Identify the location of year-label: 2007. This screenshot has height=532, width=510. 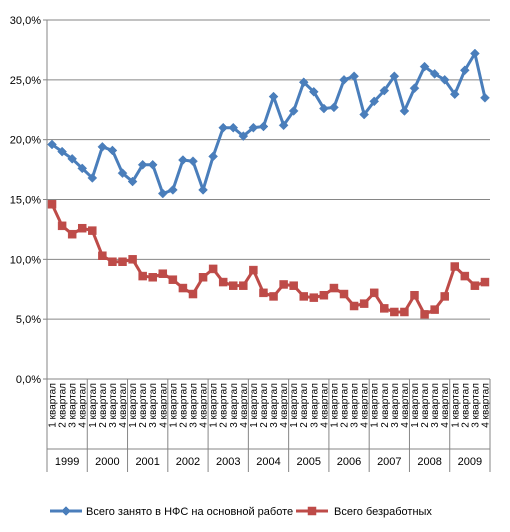
(389, 462).